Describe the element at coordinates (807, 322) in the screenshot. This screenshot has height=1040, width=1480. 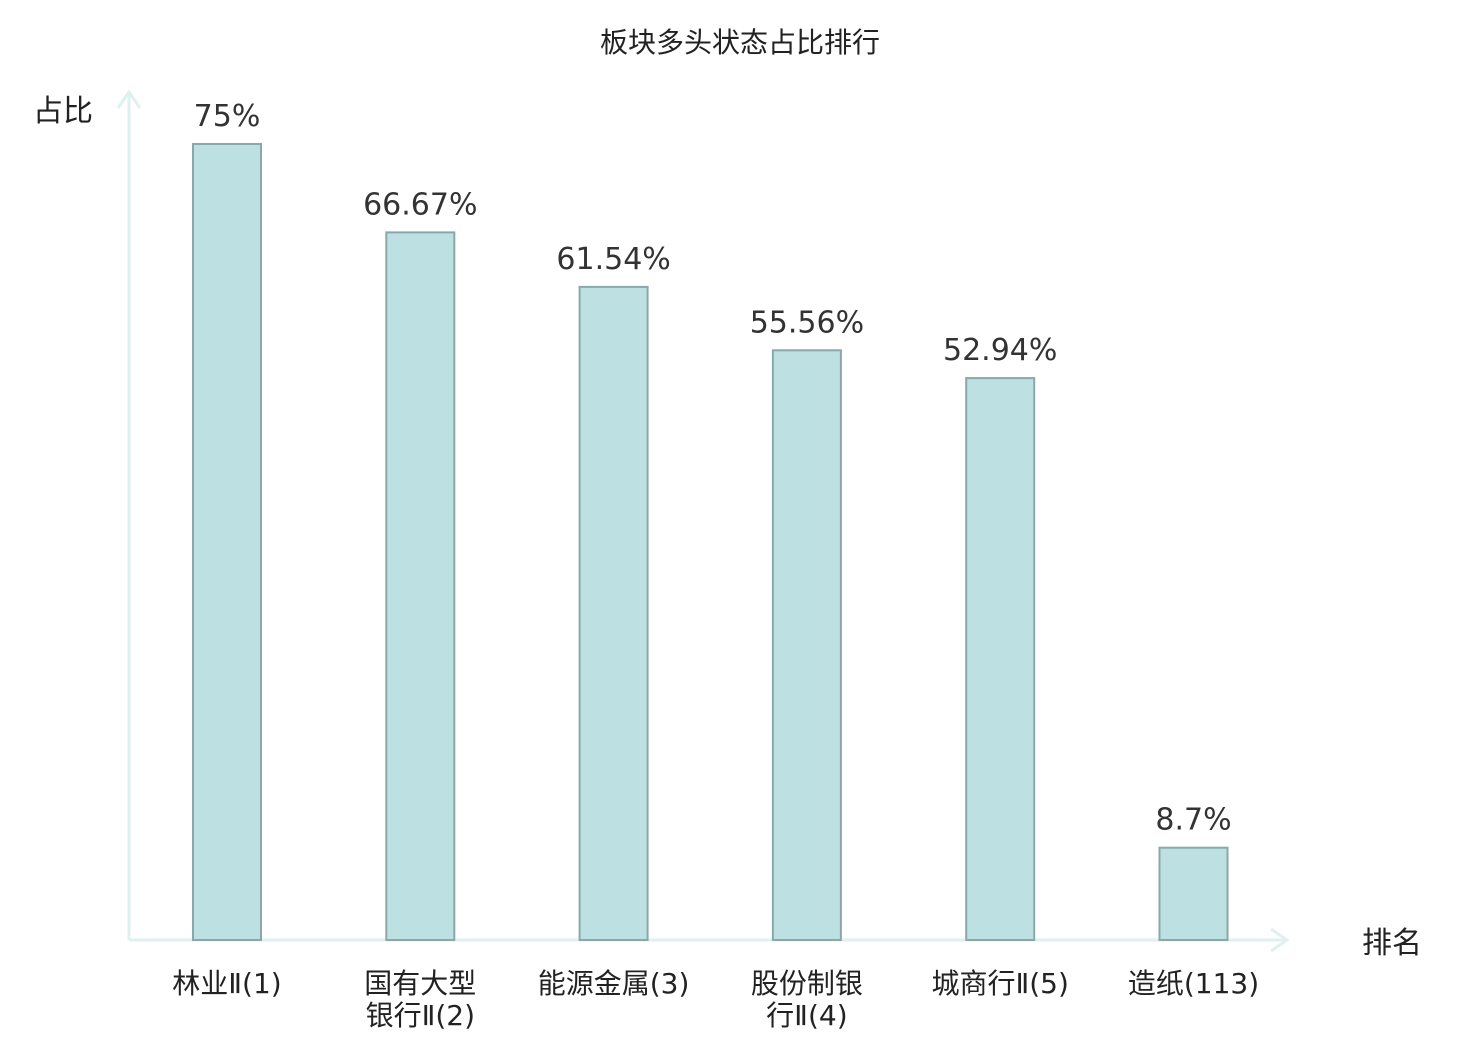
I see `value-label-4: 55.56%` at that location.